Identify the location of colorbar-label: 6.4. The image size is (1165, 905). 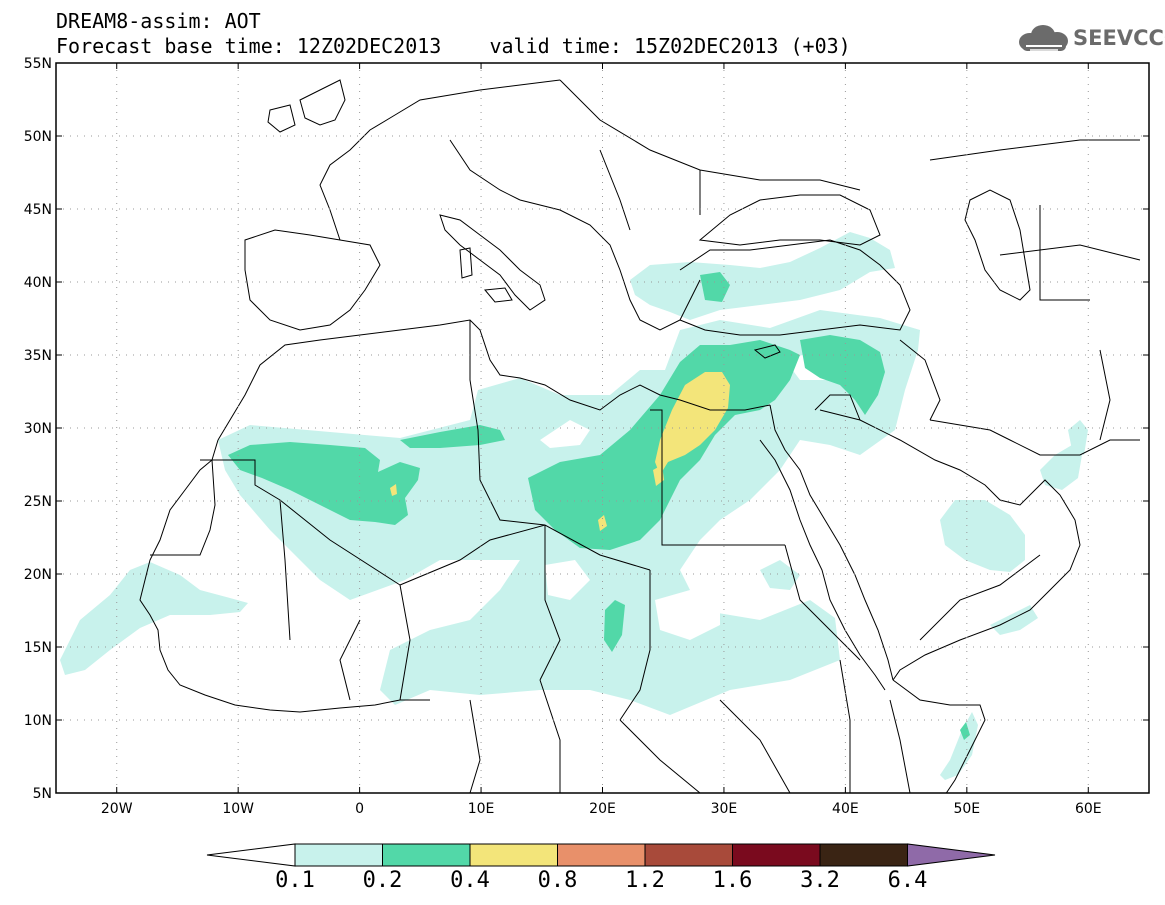
(907, 880).